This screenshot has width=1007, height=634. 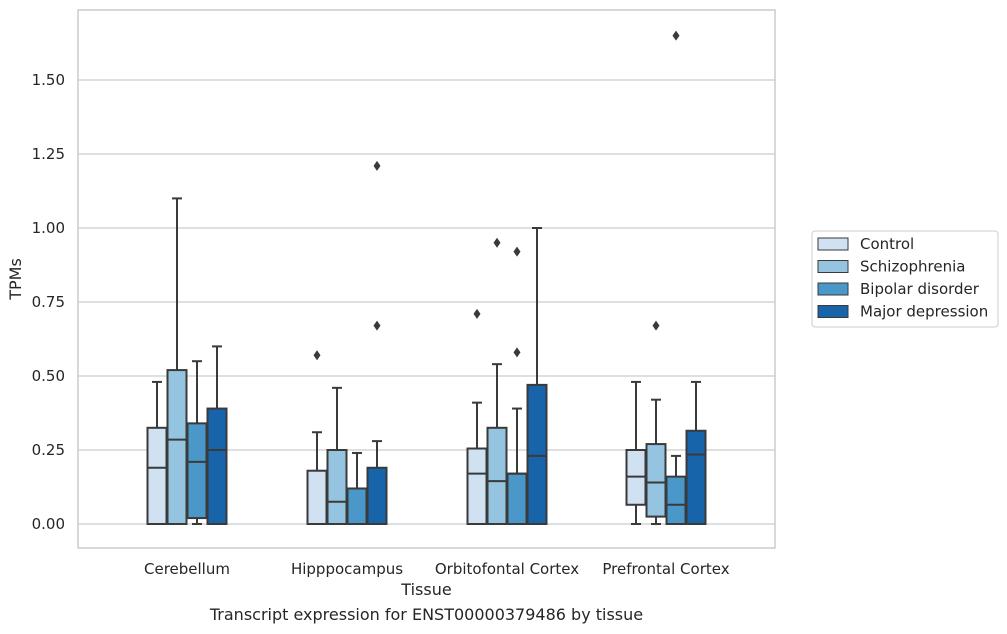 I want to click on y-tick-label: 0.75, so click(x=48, y=302).